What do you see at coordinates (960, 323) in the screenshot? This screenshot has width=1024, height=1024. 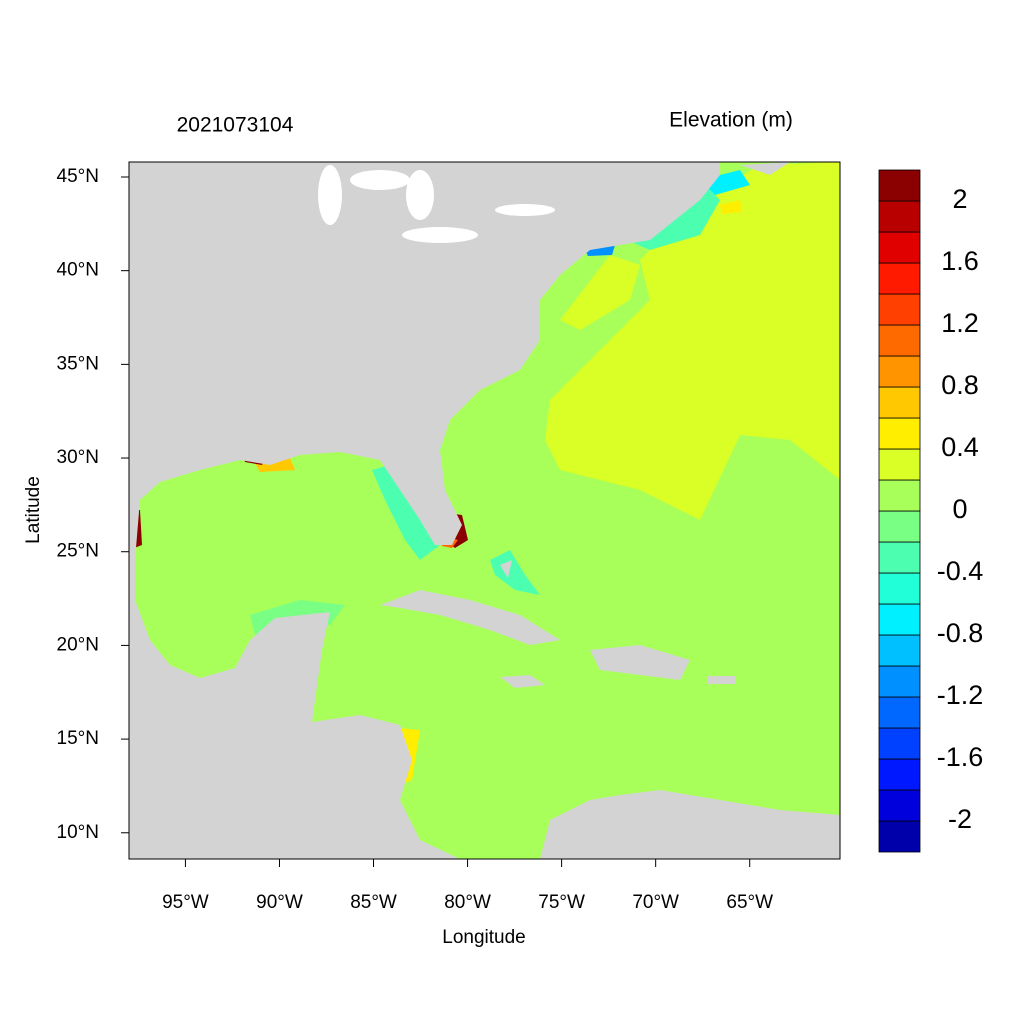 I see `colorbar-tick-label: 1.2` at bounding box center [960, 323].